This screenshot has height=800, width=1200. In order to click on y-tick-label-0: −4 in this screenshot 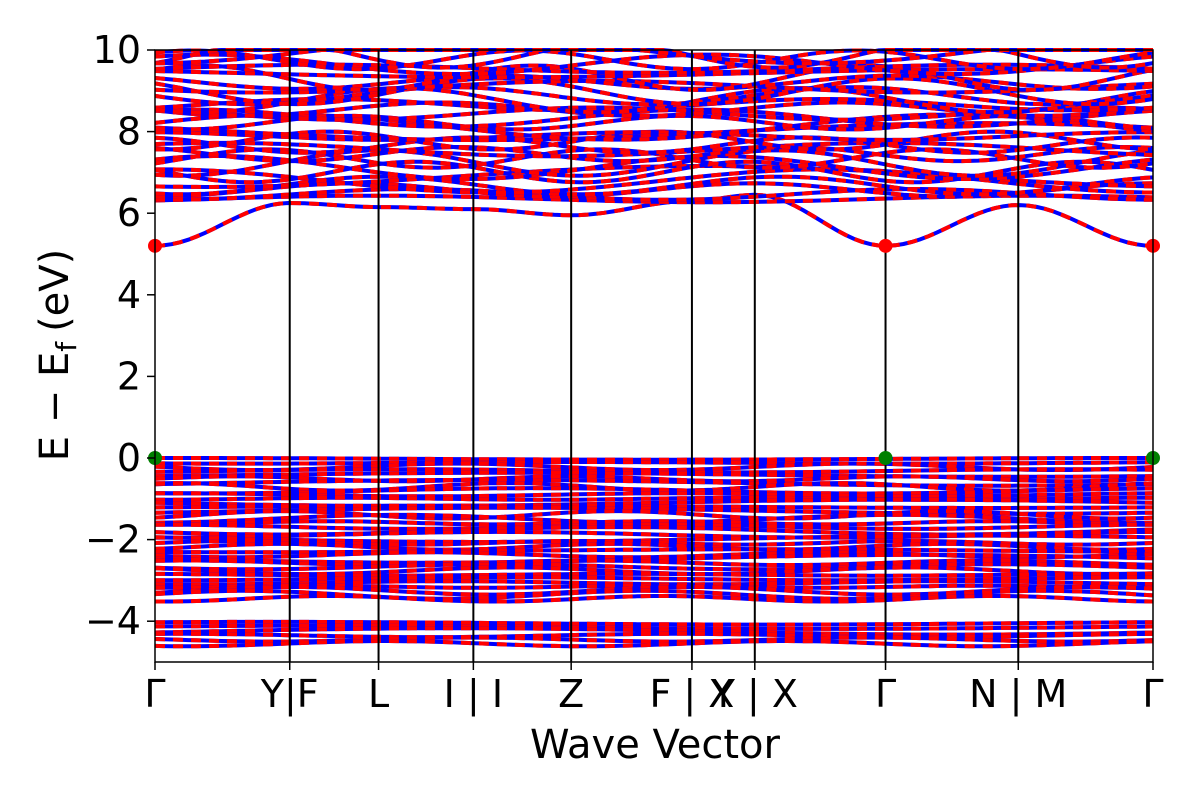, I will do `click(113, 621)`.